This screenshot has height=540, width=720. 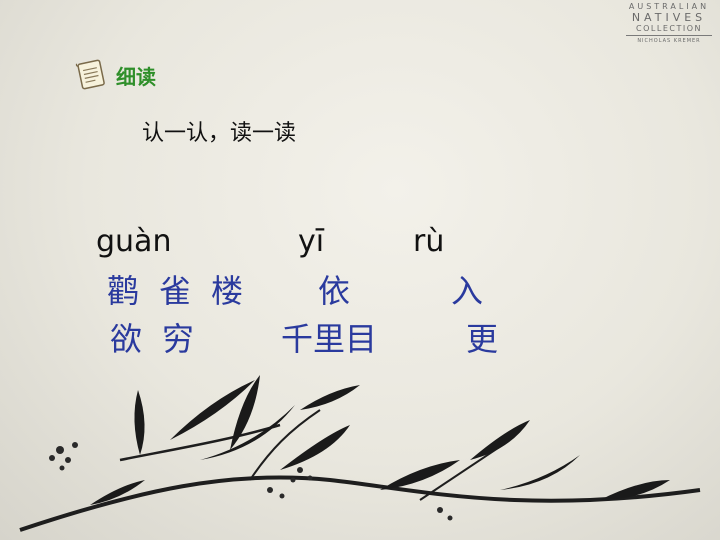 What do you see at coordinates (136, 77) in the screenshot?
I see `section-title: 细读` at bounding box center [136, 77].